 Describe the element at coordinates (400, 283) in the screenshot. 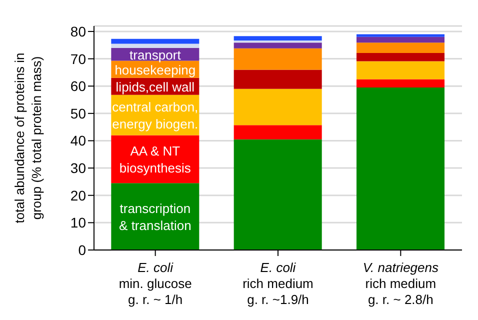

I see `x-tick-label: V. natriegens rich medium g. r. ~ 2.8/h` at that location.